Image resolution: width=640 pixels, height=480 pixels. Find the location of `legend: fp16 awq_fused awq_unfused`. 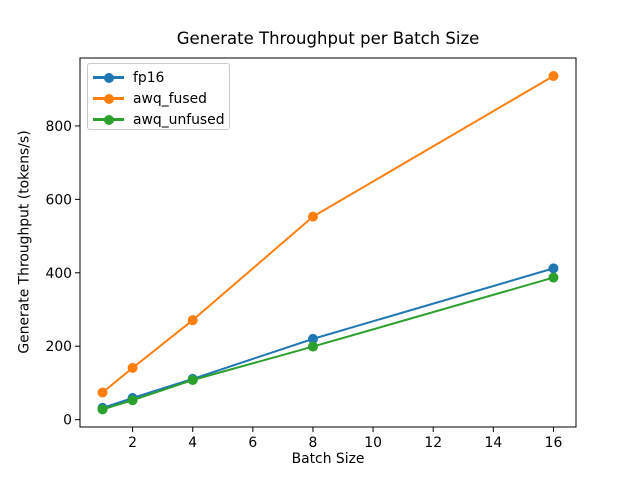

legend: fp16 awq_fused awq_unfused is located at coordinates (158, 96).